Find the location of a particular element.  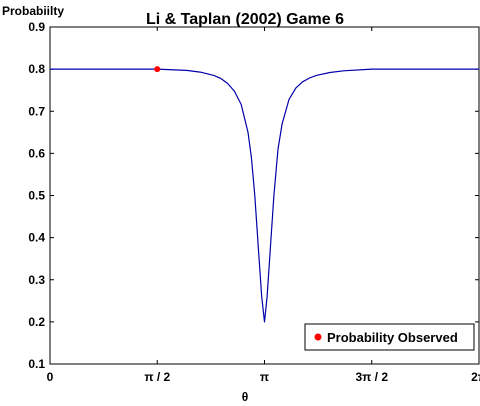

y-tick-label: 0.4 is located at coordinates (36, 238).